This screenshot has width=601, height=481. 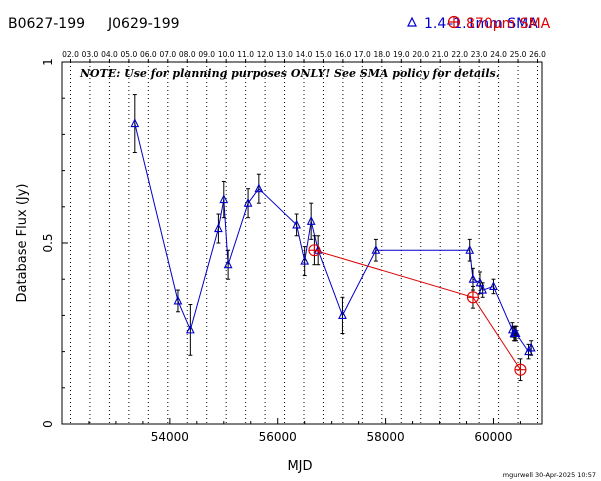 I want to click on top-tick-label: 09.0, so click(x=206, y=54).